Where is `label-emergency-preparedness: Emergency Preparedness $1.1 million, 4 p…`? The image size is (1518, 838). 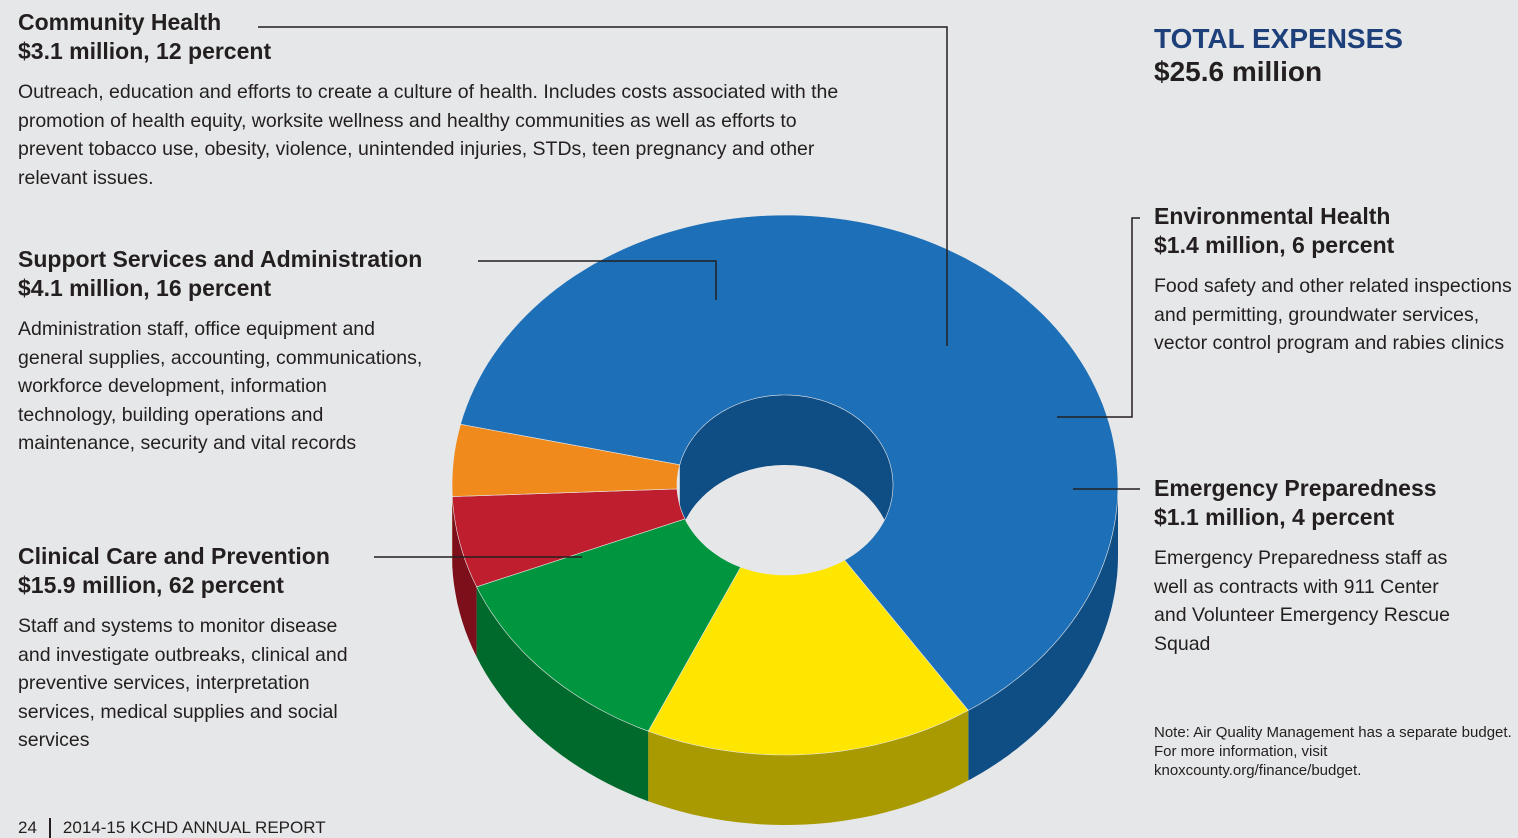 label-emergency-preparedness: Emergency Preparedness $1.1 million, 4 p… is located at coordinates (1309, 566).